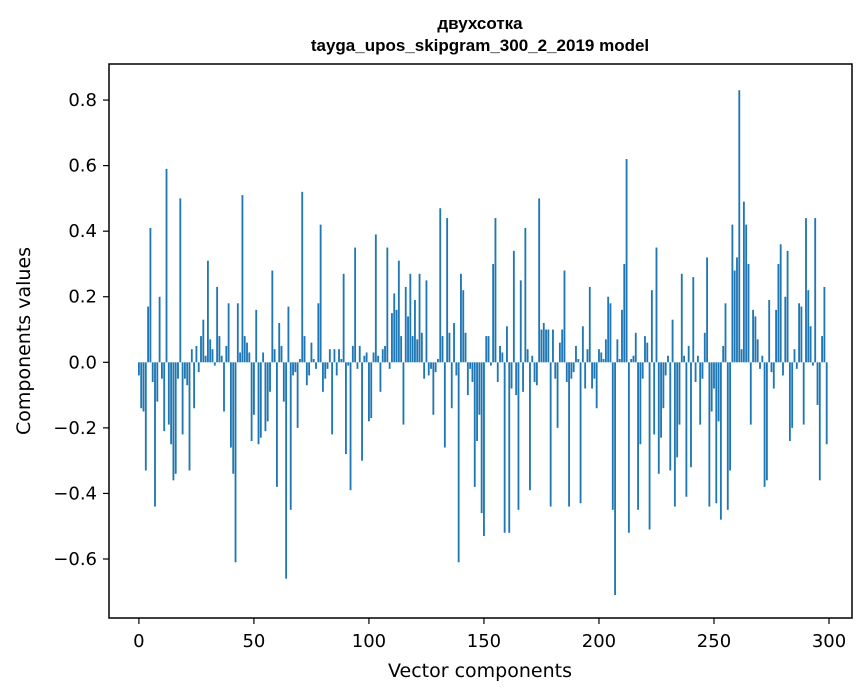  Describe the element at coordinates (253, 641) in the screenshot. I see `x-tick-label: 50` at that location.